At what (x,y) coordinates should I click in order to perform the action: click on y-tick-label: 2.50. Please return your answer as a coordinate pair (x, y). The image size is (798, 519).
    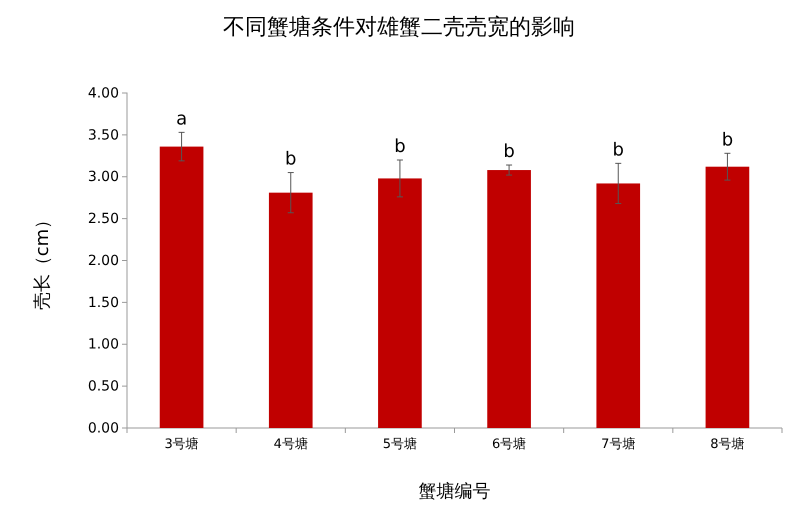
    Looking at the image, I should click on (103, 219).